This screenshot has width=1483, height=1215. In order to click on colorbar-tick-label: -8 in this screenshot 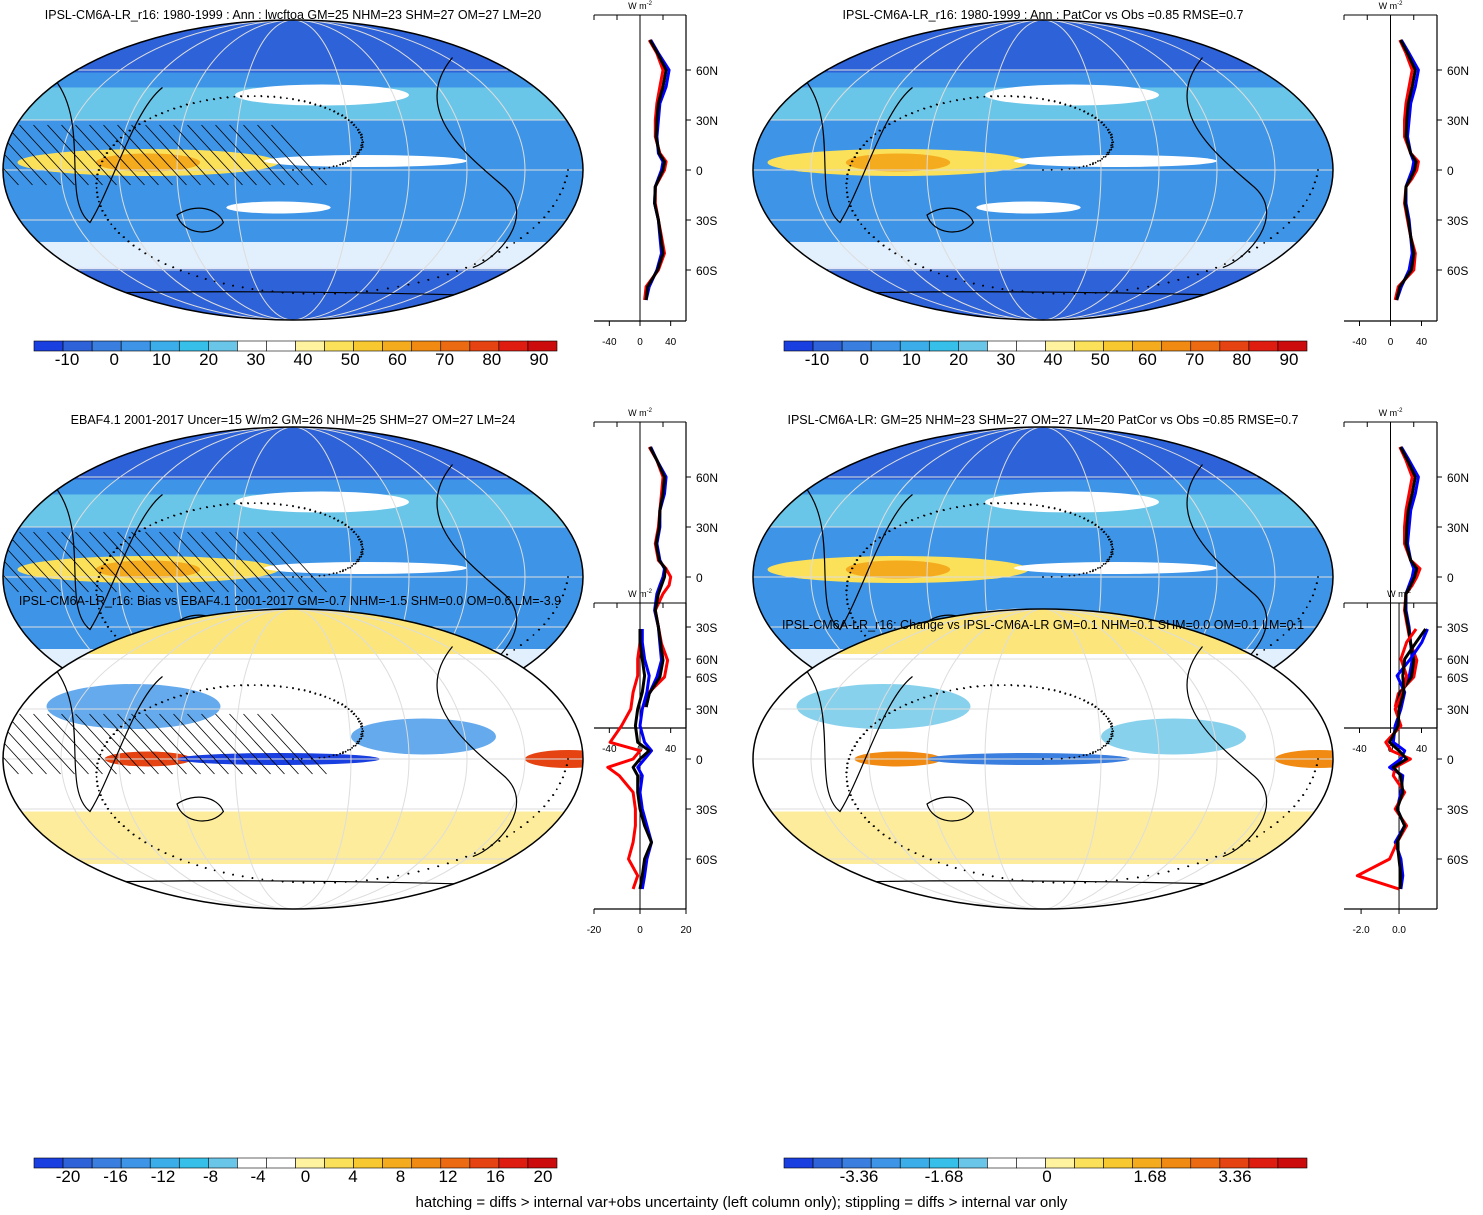, I will do `click(210, 1176)`.